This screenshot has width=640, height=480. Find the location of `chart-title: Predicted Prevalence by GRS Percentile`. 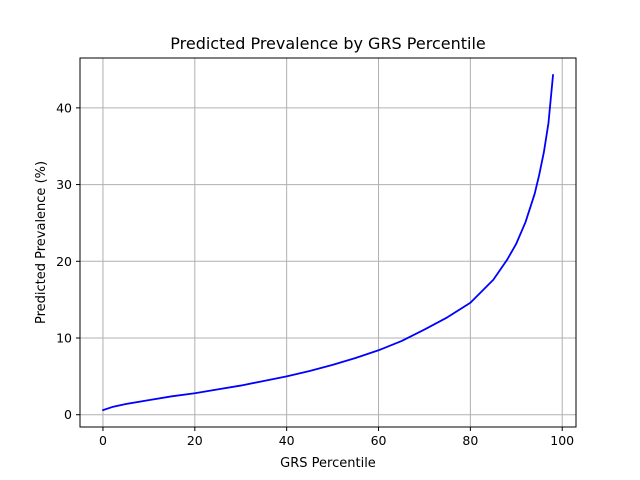

chart-title: Predicted Prevalence by GRS Percentile is located at coordinates (327, 43).